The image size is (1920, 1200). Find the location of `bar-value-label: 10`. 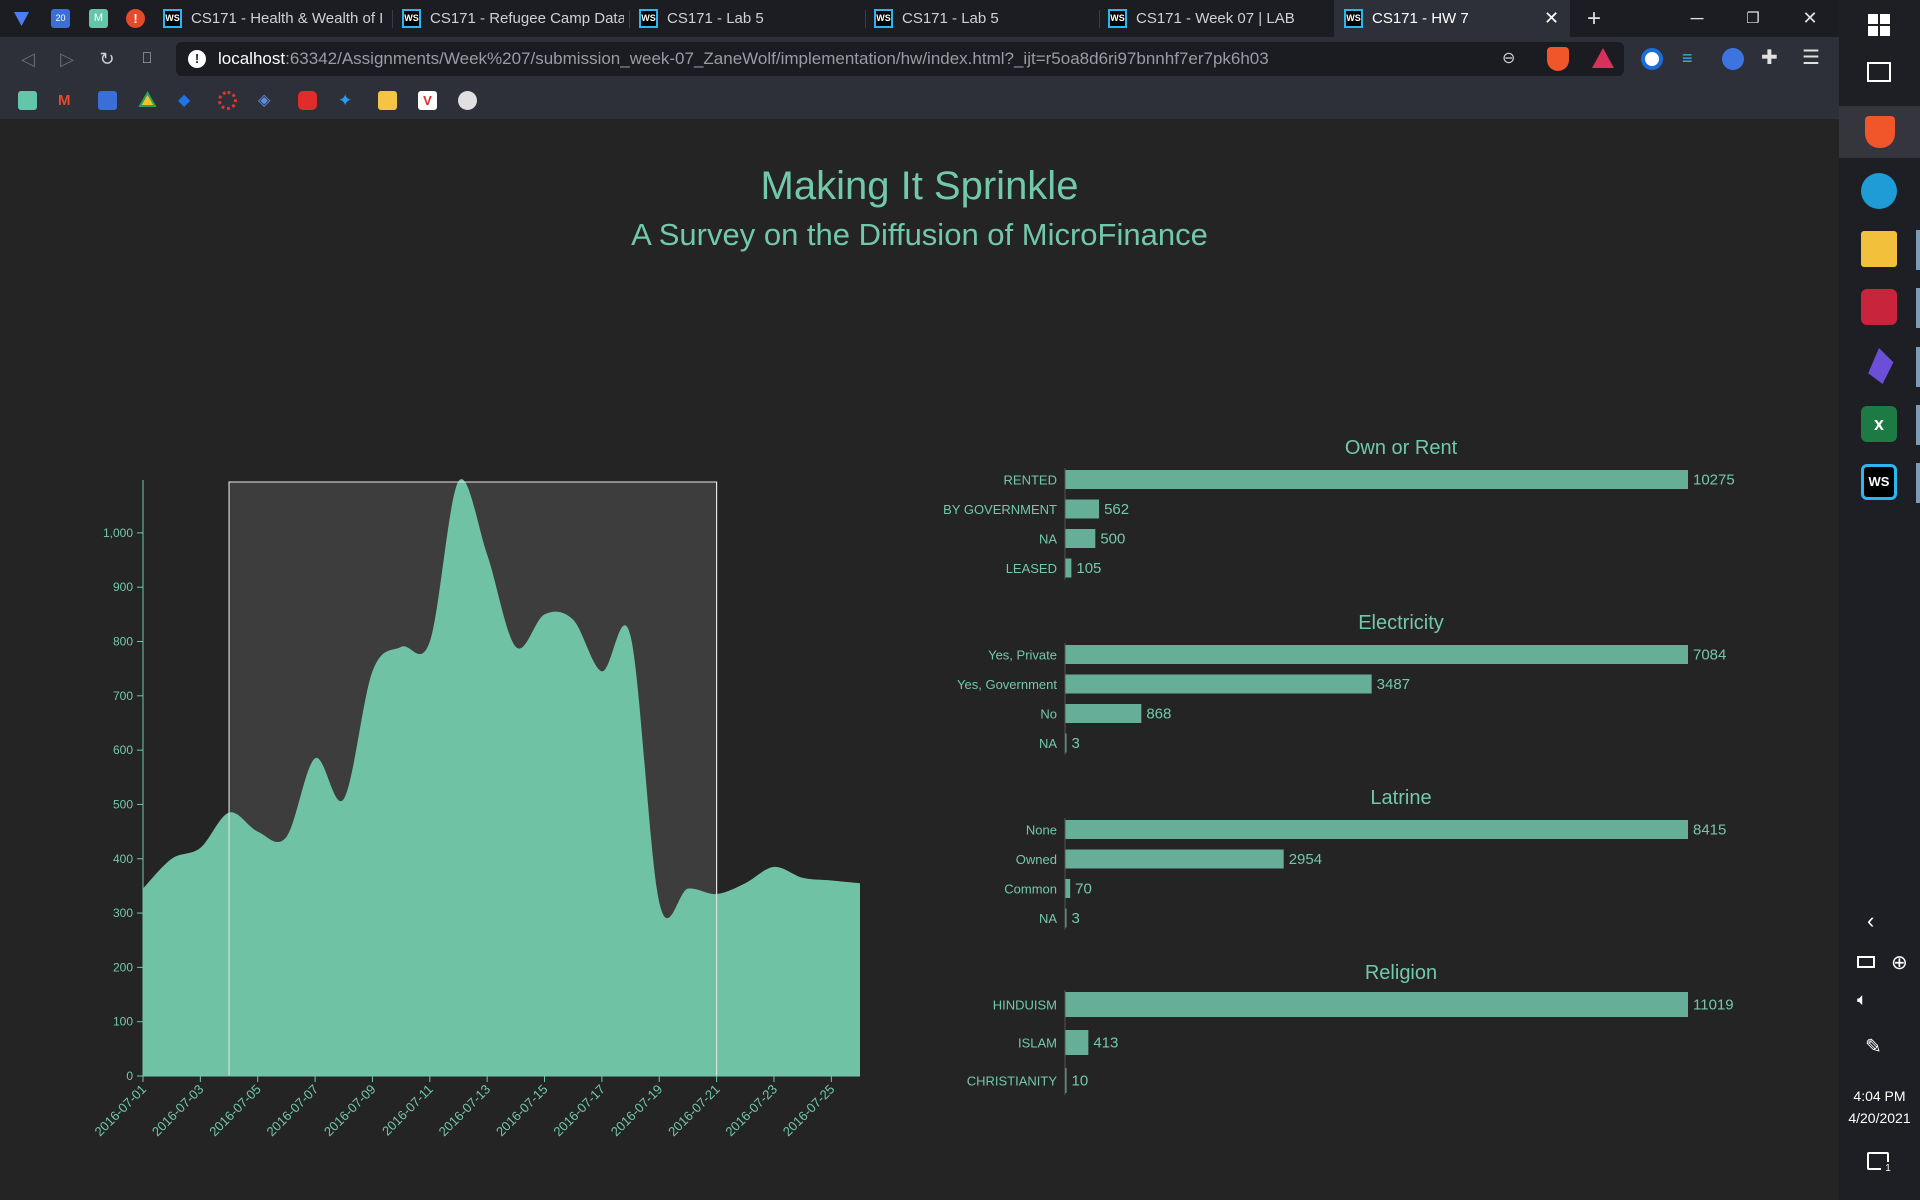

bar-value-label: 10 is located at coordinates (1080, 1081).